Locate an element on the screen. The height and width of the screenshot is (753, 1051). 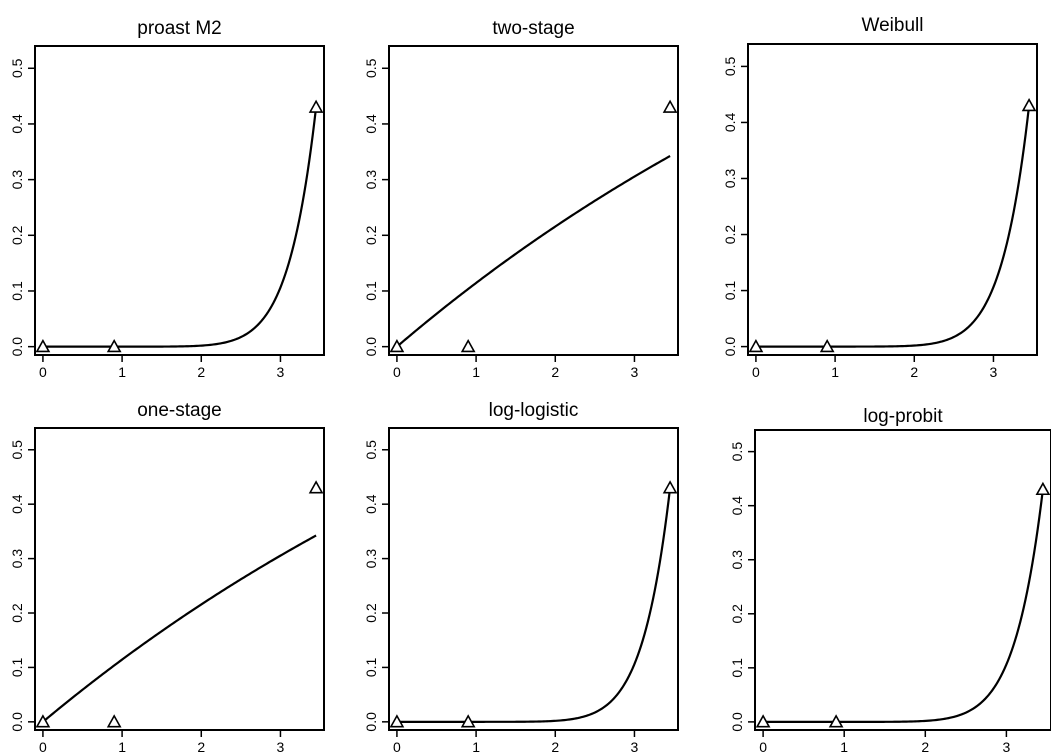
panel-title: log-logistic is located at coordinates (534, 410).